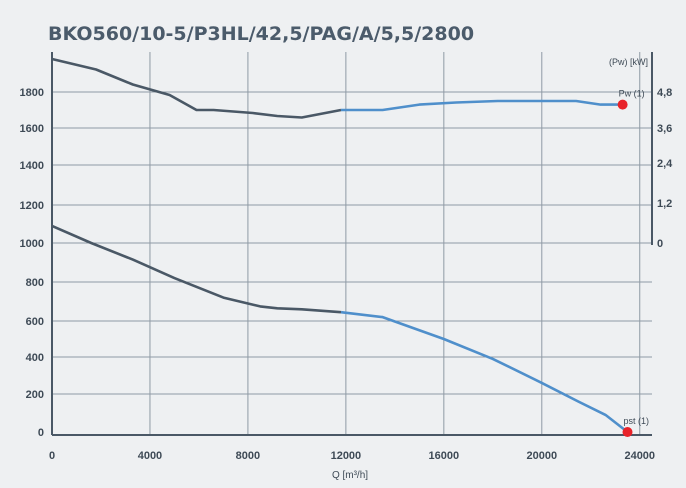 The width and height of the screenshot is (686, 488). Describe the element at coordinates (32, 129) in the screenshot. I see `y-tick-label: 1600` at that location.